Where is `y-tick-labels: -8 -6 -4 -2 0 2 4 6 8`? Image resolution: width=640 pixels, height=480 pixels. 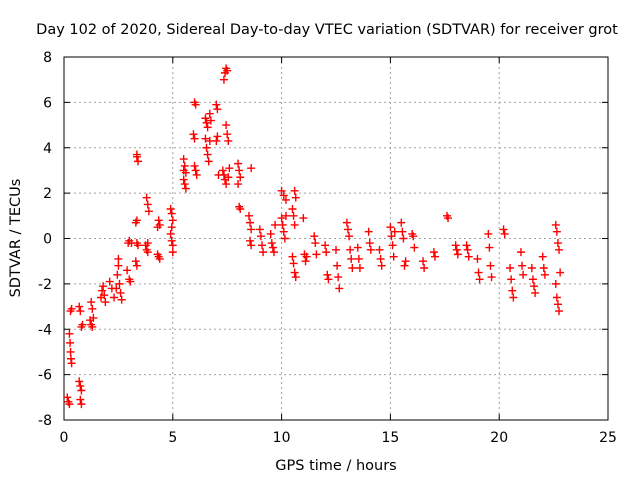
y-tick-labels: -8 -6 -4 -2 0 2 4 6 8 is located at coordinates (45, 239).